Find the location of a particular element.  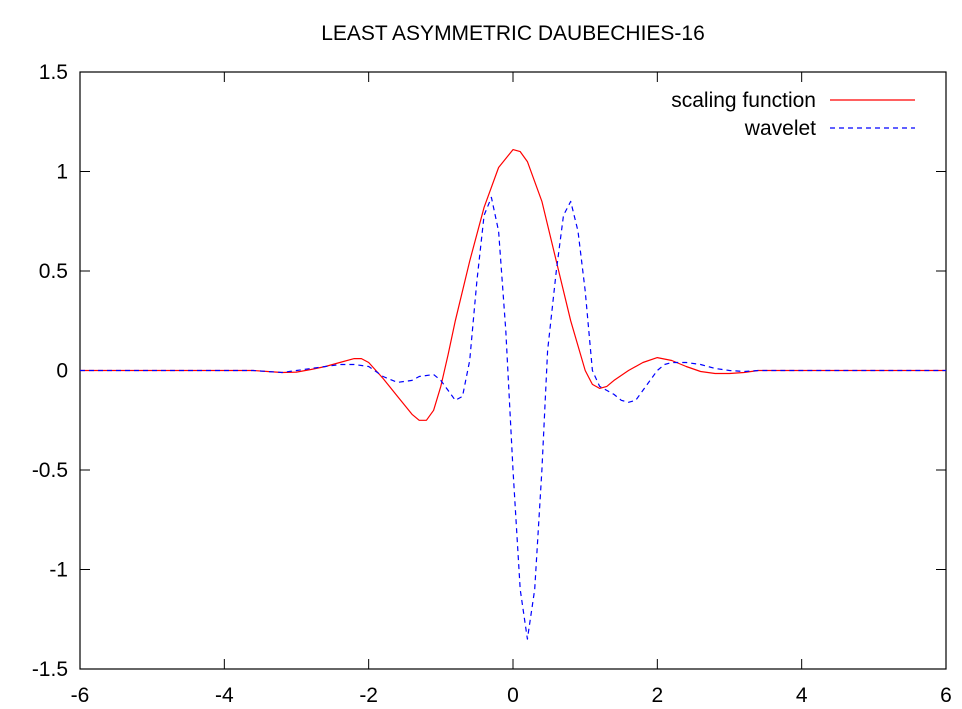

x-tick-label: 6 is located at coordinates (946, 695).